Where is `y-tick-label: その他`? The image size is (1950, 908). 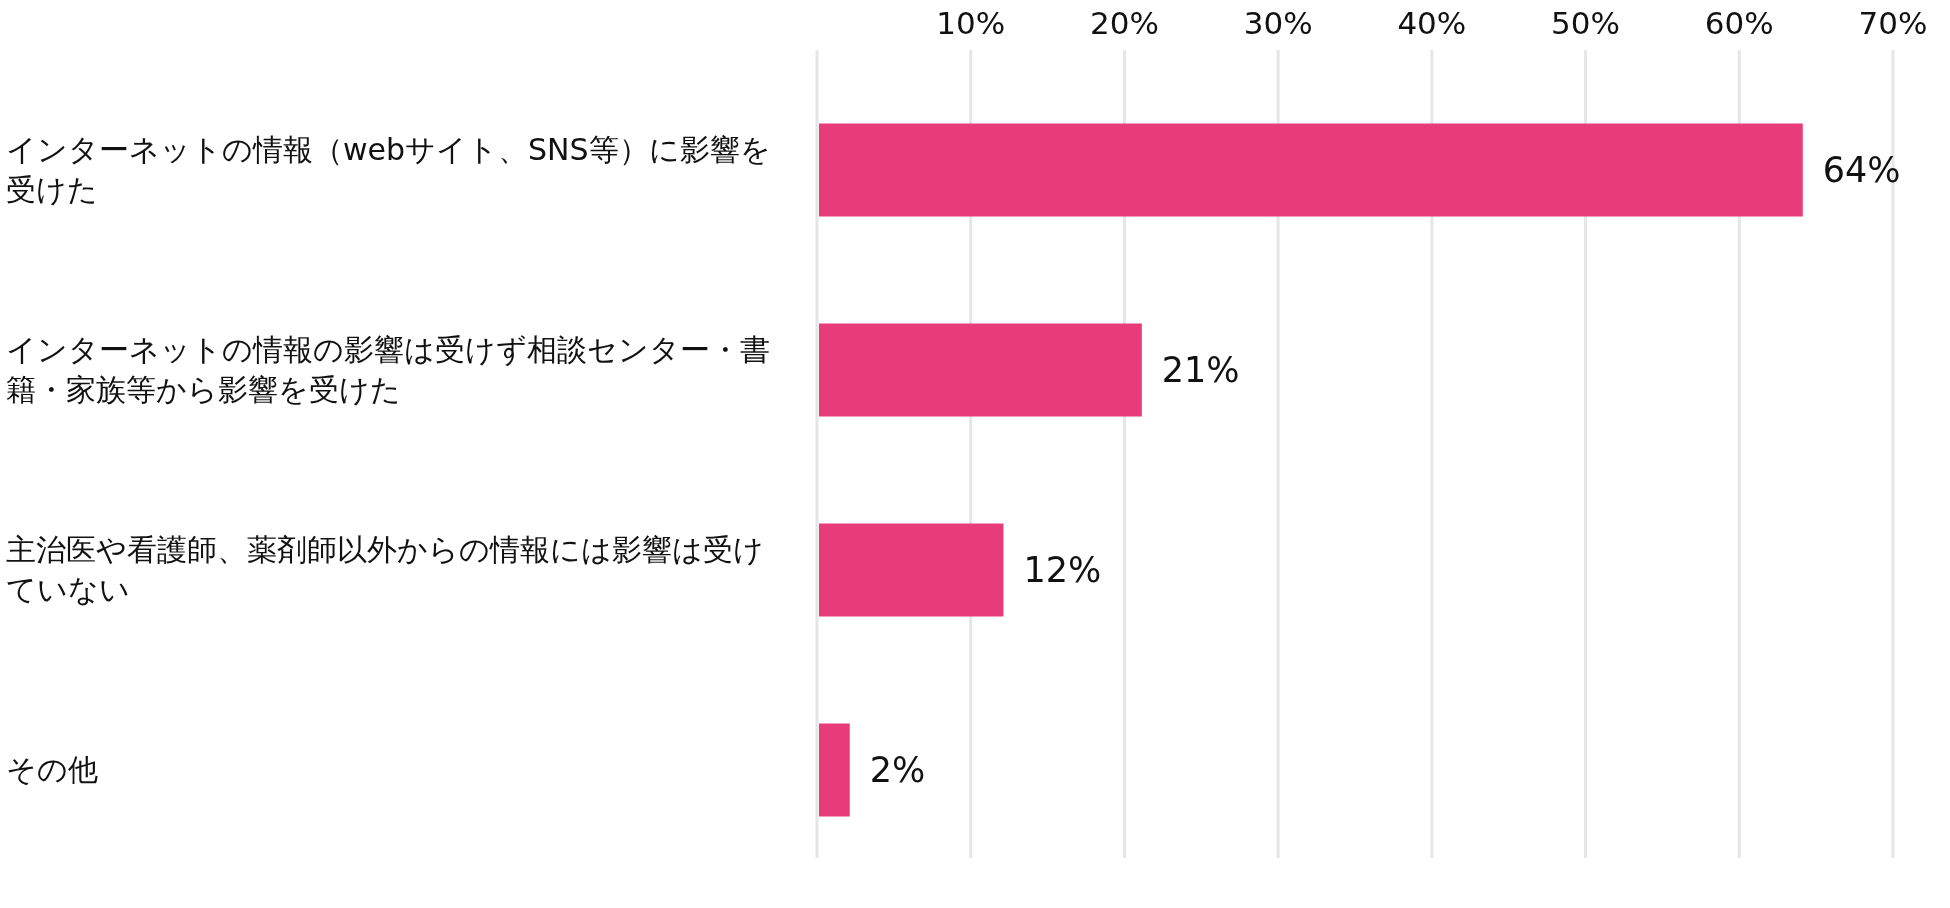 y-tick-label: その他 is located at coordinates (52, 769).